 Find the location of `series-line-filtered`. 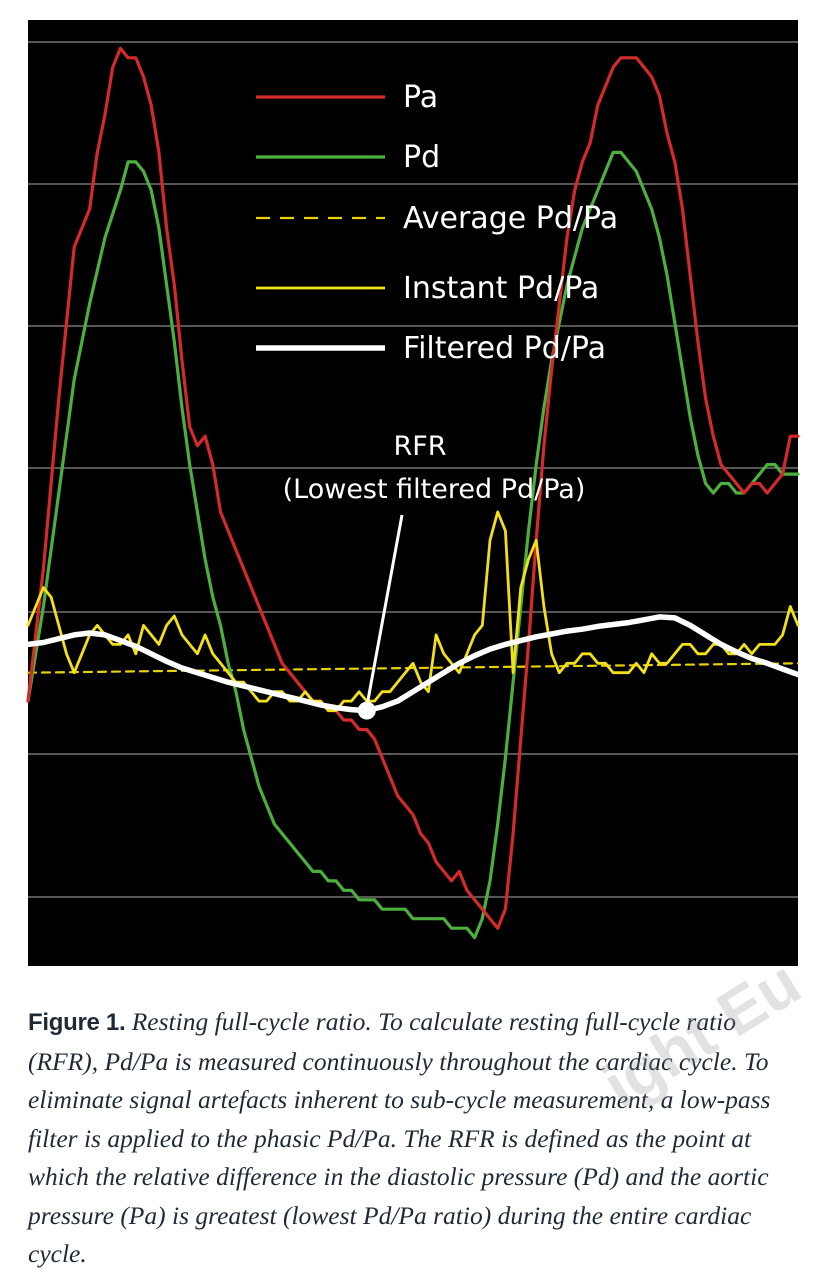

series-line-filtered is located at coordinates (413, 664).